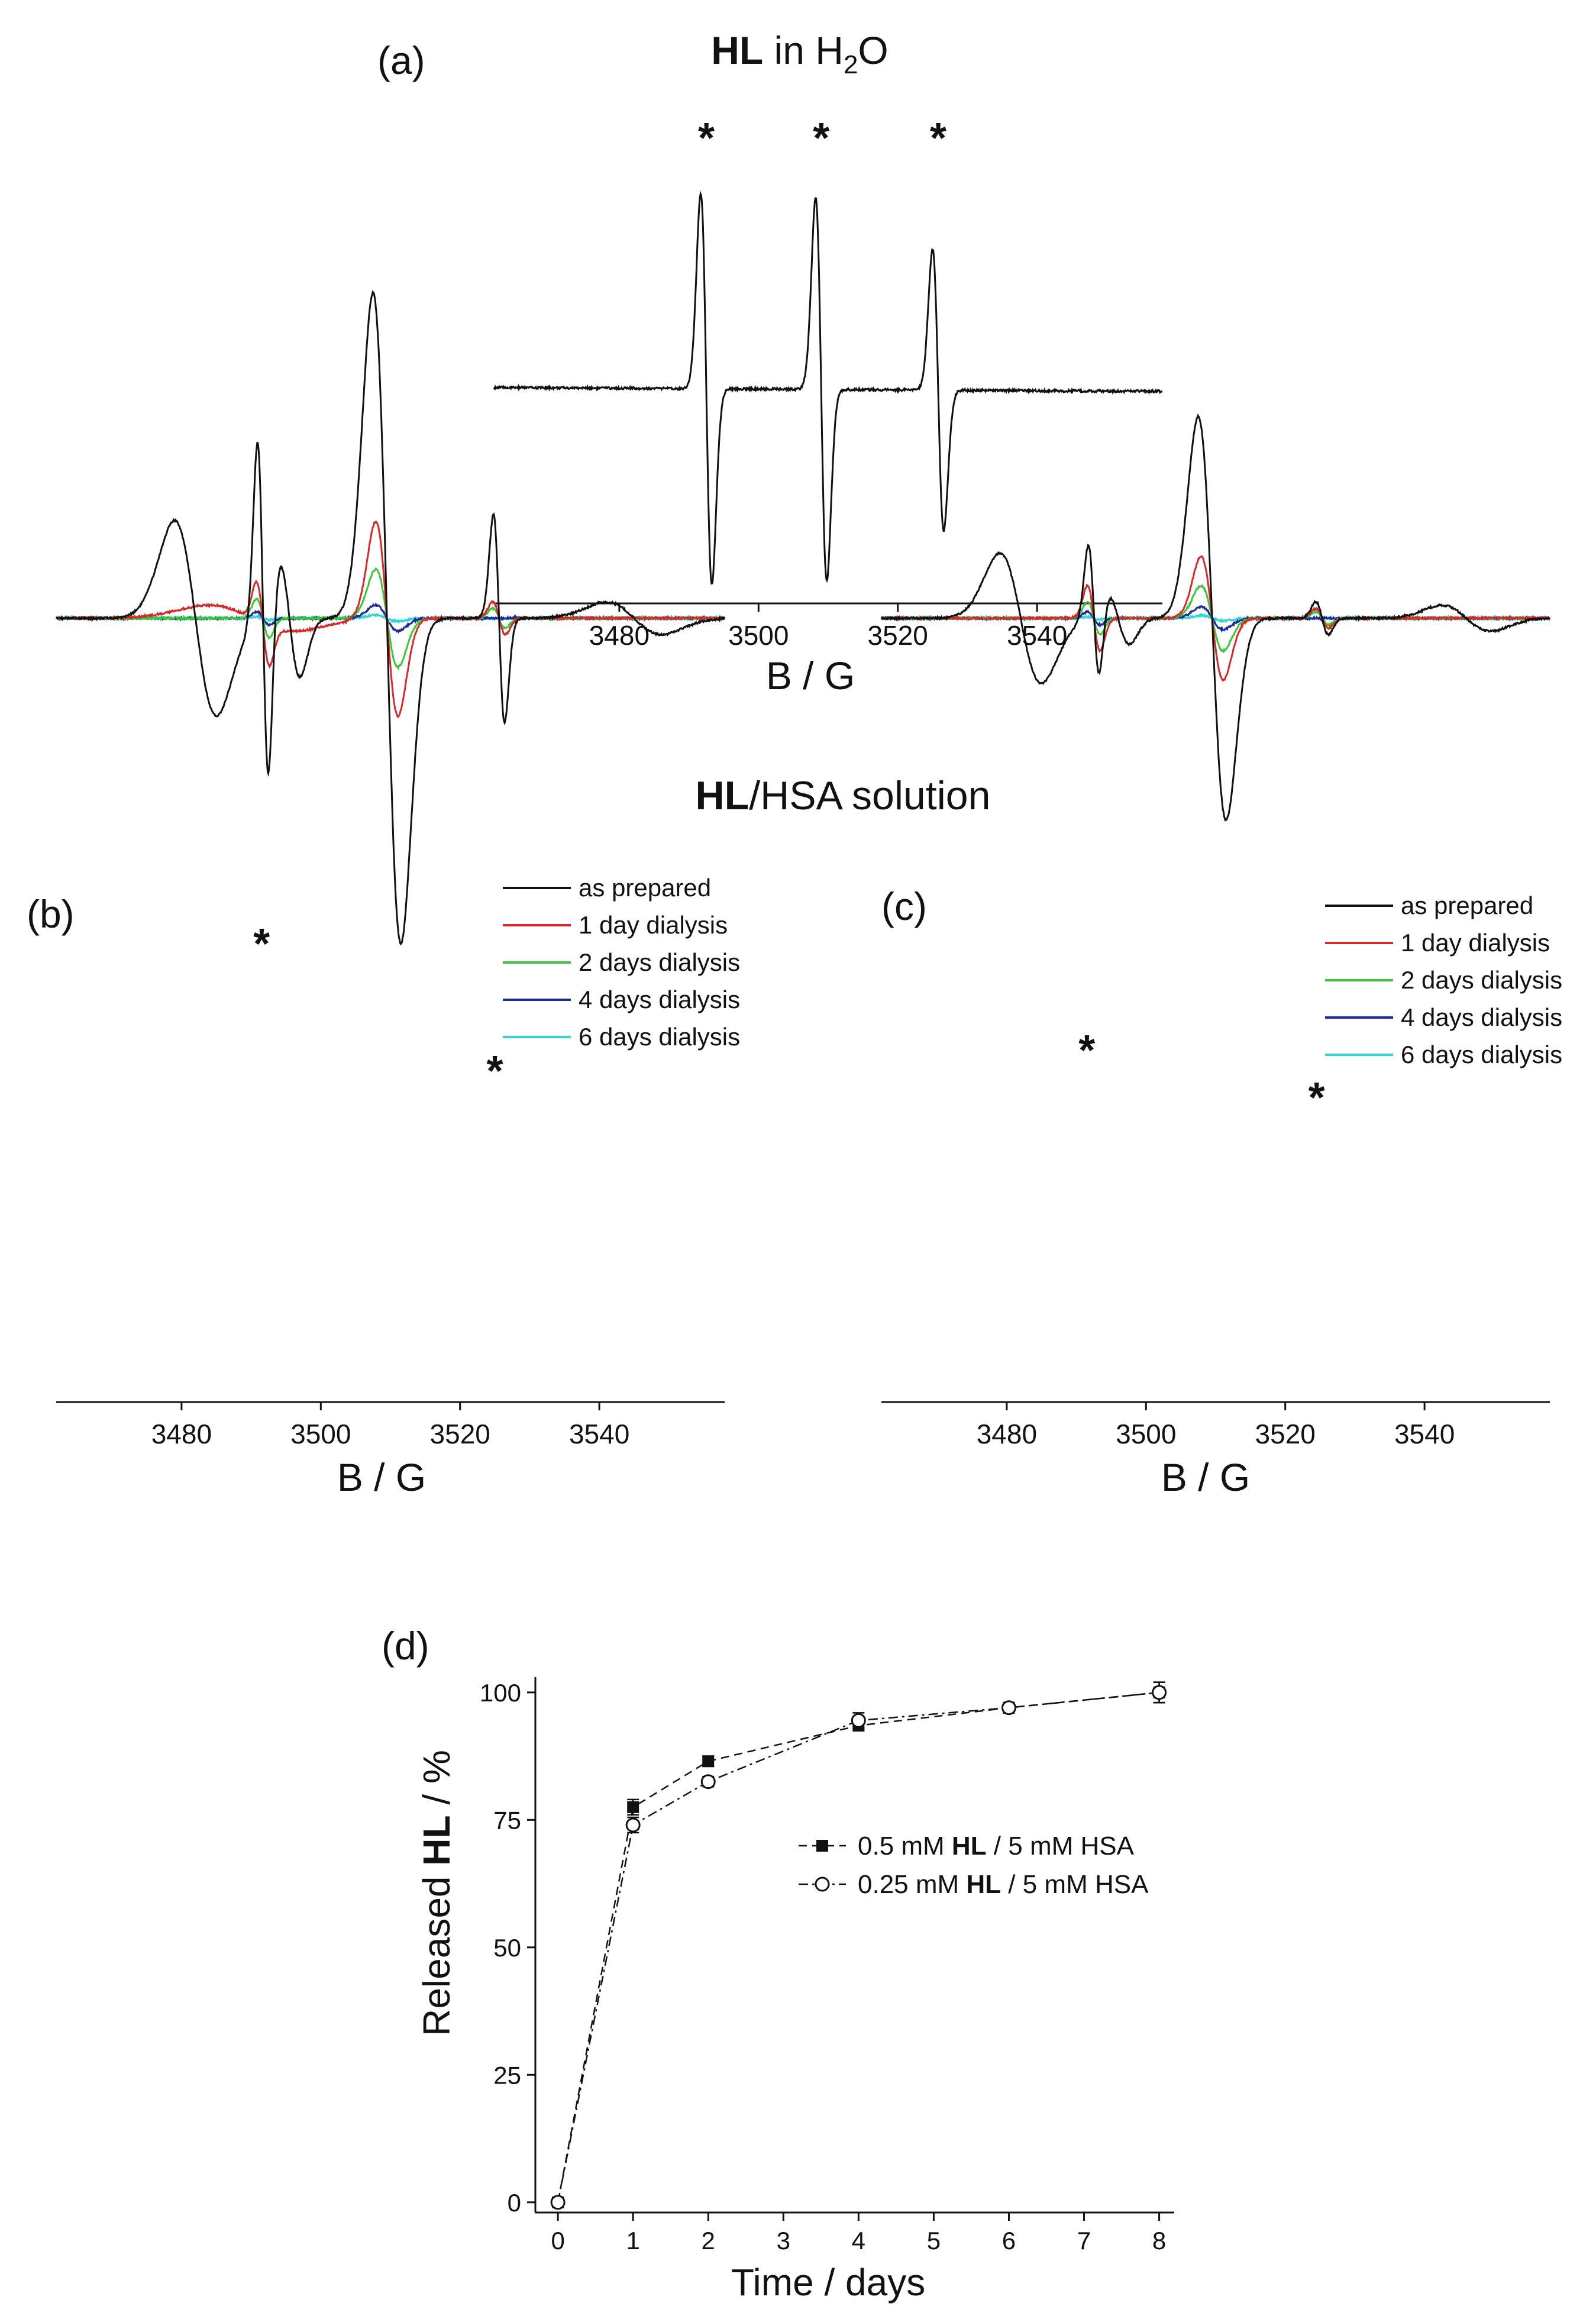  Describe the element at coordinates (436, 1840) in the screenshot. I see `panel-d-y-axis-label-bold: HL` at that location.